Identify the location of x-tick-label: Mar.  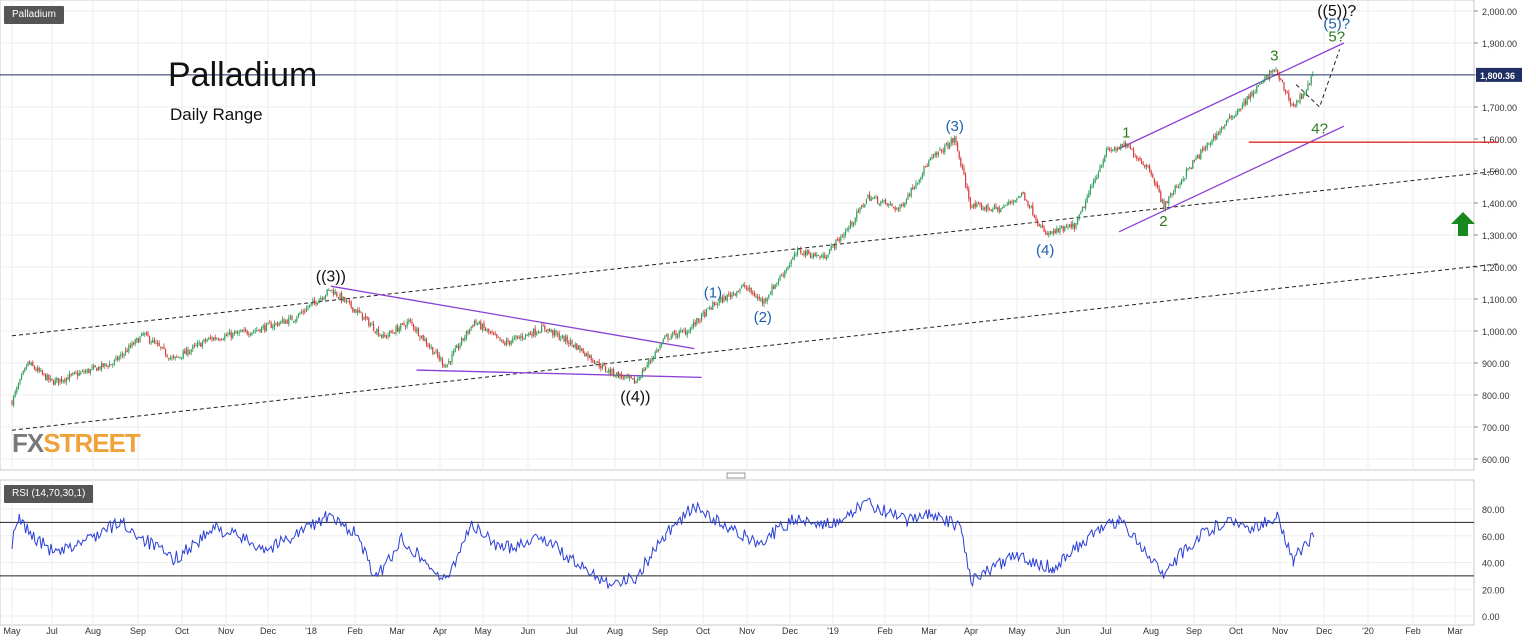
(1455, 631).